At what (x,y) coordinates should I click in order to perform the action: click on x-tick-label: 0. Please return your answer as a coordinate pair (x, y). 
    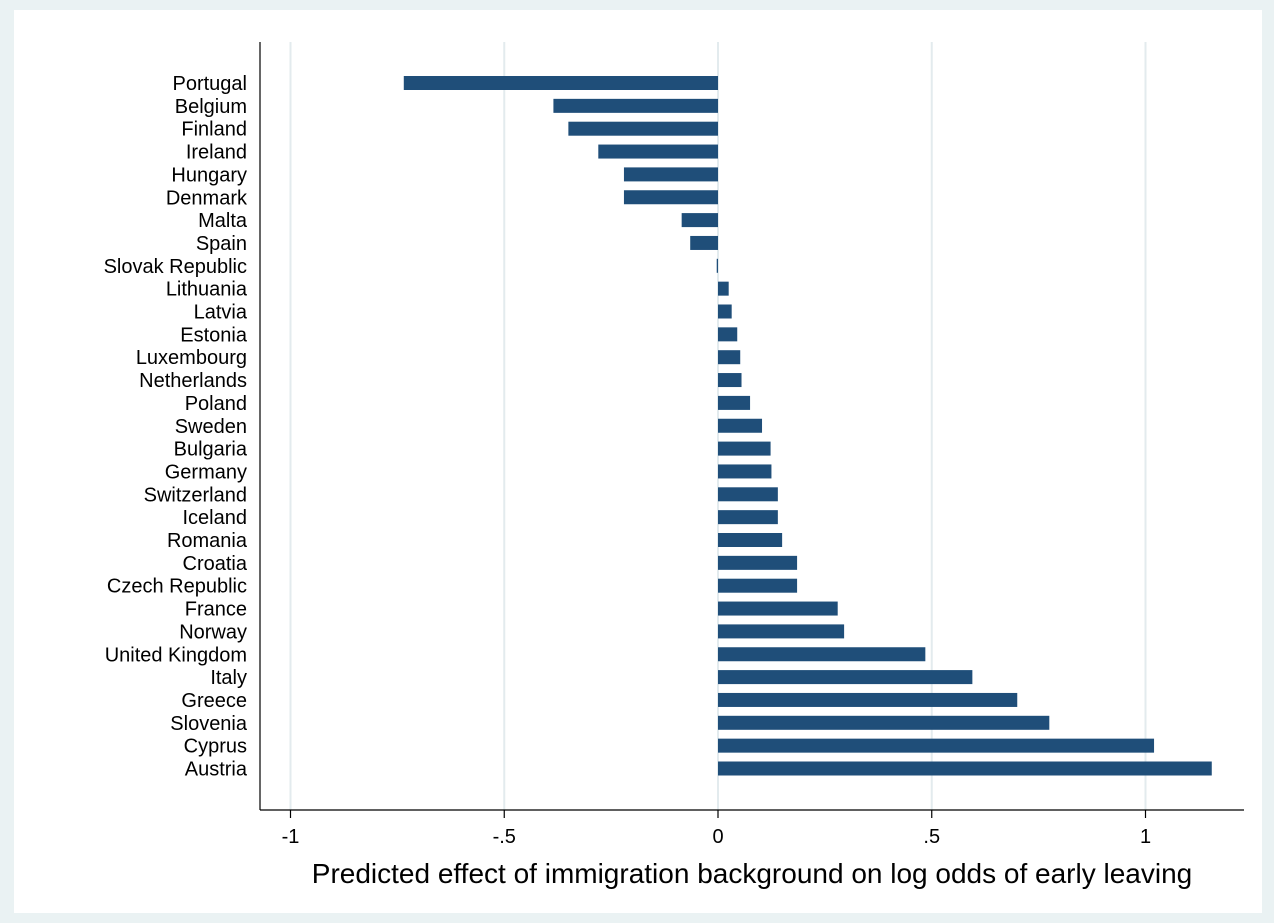
    Looking at the image, I should click on (717, 837).